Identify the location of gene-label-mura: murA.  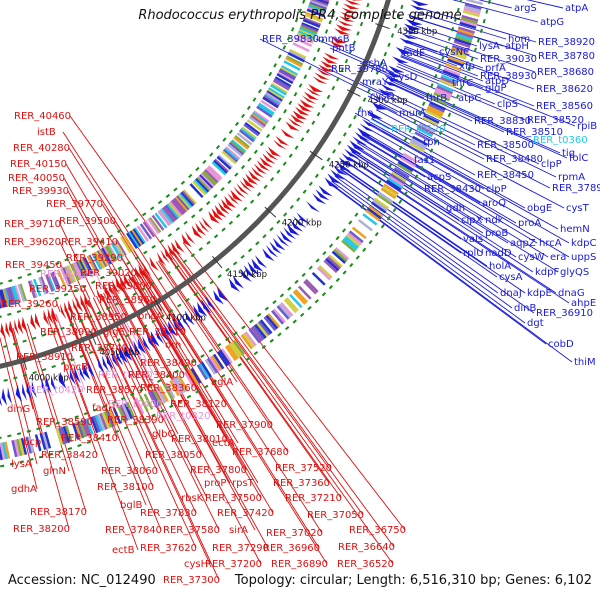
(412, 113).